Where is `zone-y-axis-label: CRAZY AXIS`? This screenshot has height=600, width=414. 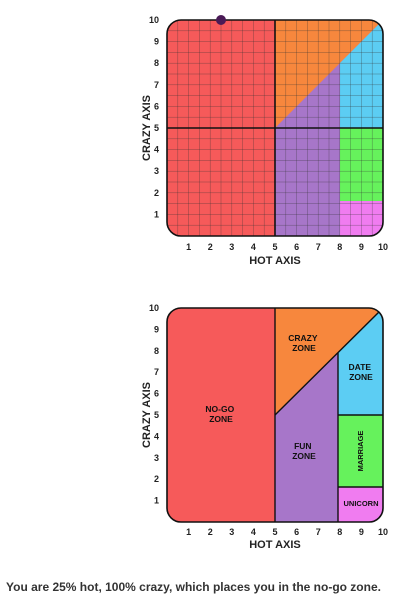 zone-y-axis-label: CRAZY AXIS is located at coordinates (147, 415).